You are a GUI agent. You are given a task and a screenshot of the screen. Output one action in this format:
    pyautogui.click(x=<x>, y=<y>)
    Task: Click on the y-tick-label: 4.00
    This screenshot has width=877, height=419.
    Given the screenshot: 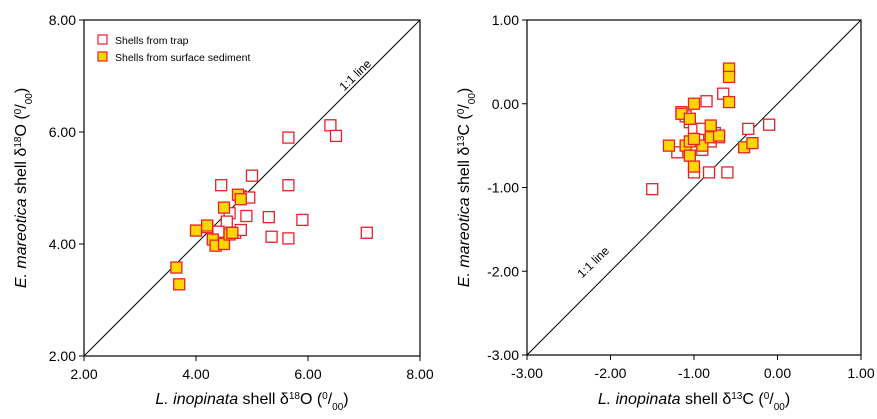 What is the action you would take?
    pyautogui.click(x=62, y=244)
    